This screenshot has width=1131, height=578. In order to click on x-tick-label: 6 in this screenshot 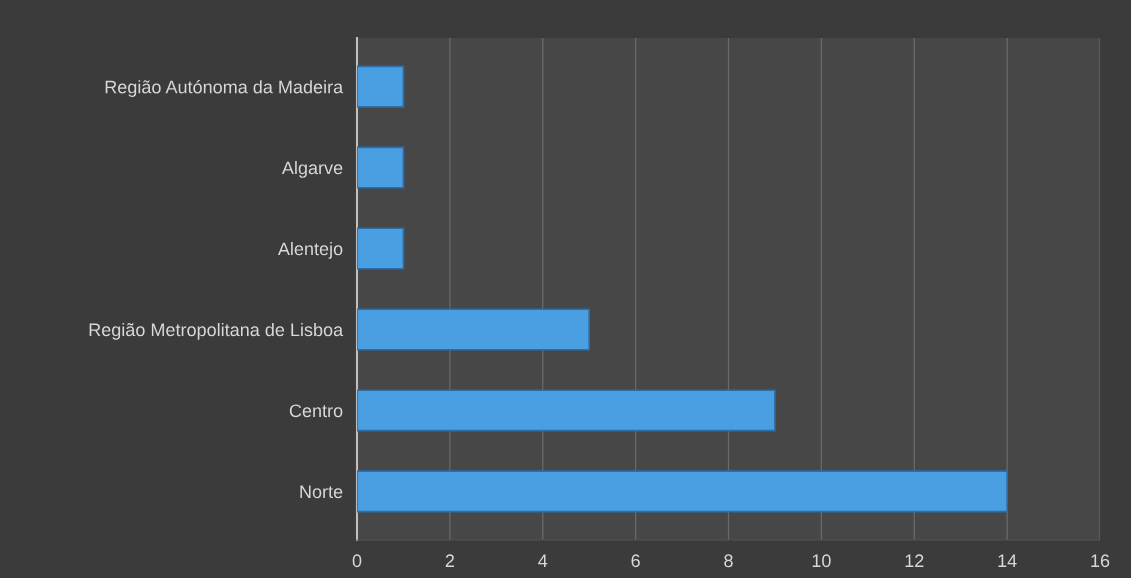, I will do `click(635, 561)`.